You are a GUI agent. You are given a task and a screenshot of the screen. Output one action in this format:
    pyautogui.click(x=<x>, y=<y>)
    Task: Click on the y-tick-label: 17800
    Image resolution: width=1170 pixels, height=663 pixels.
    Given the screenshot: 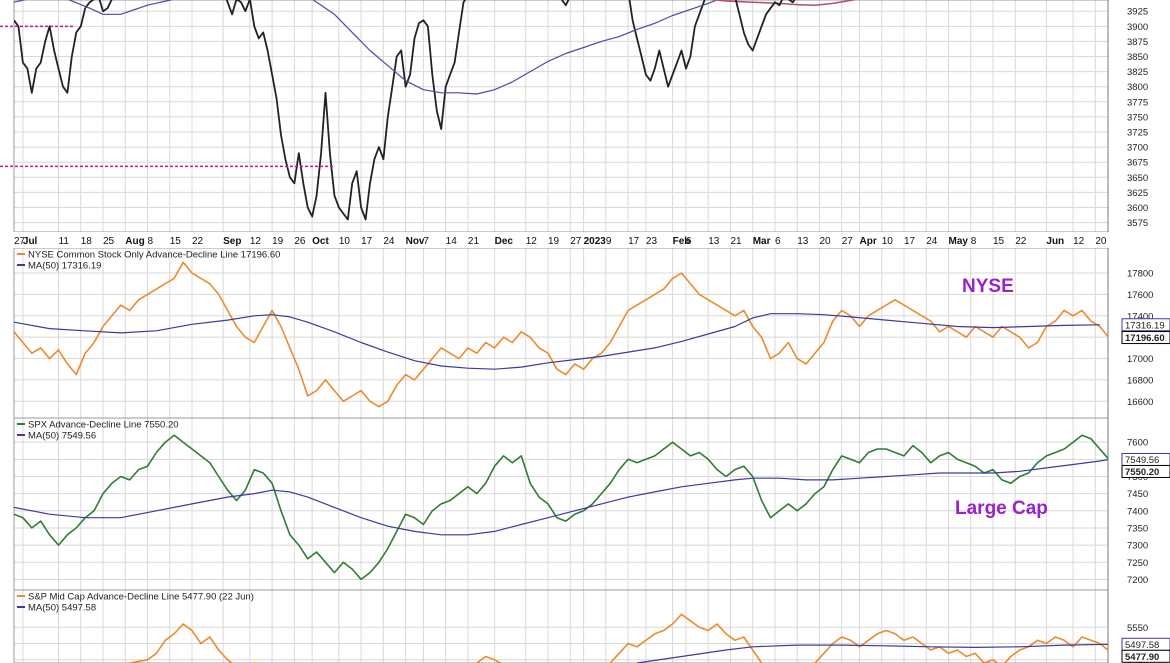 What is the action you would take?
    pyautogui.click(x=1140, y=274)
    